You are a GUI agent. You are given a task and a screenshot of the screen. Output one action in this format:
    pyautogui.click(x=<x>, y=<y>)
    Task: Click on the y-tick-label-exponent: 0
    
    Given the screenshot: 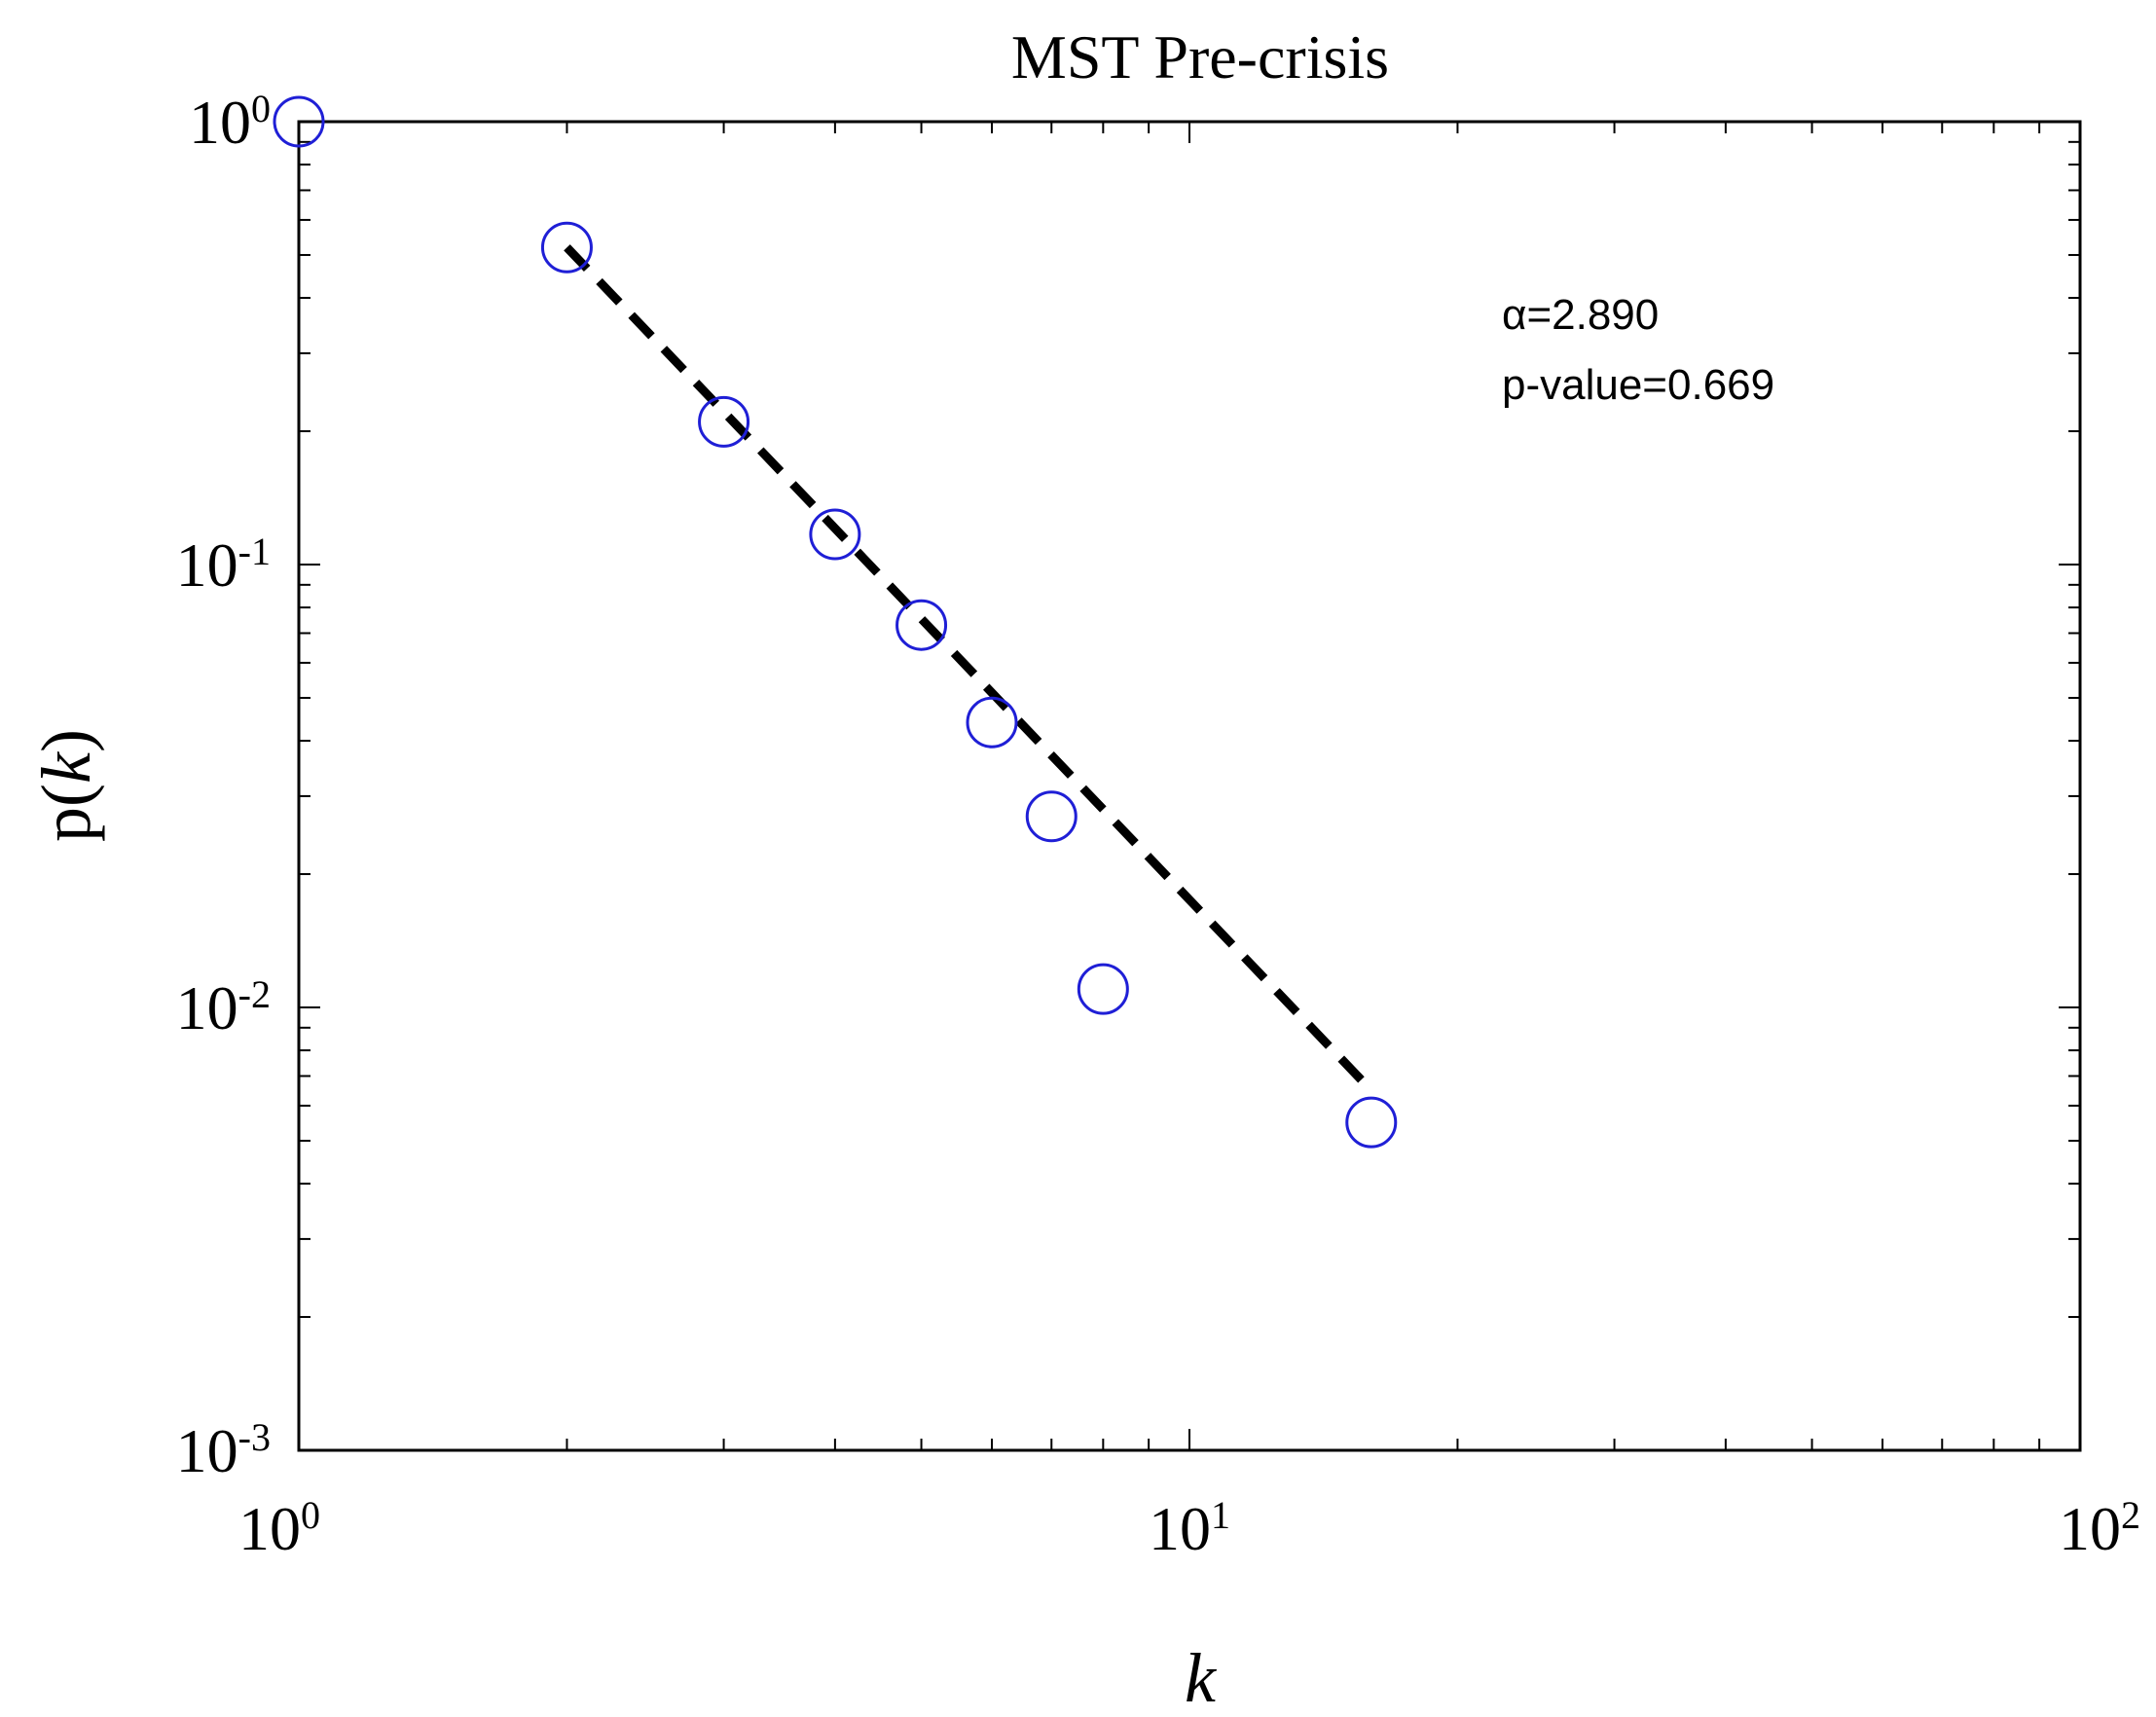 What is the action you would take?
    pyautogui.click(x=261, y=109)
    